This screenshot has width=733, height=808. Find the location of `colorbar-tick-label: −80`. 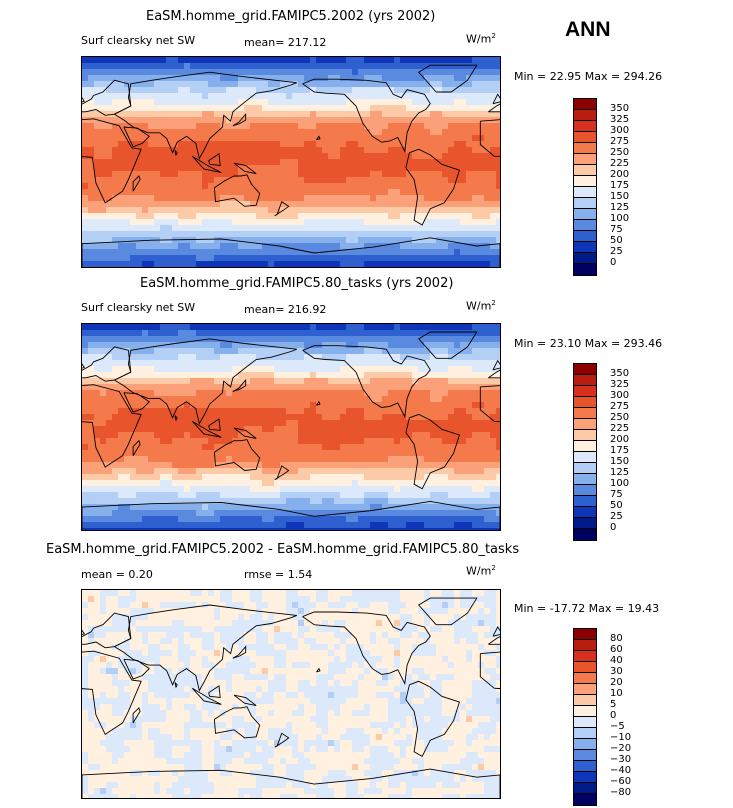

colorbar-tick-label: −80 is located at coordinates (621, 792).